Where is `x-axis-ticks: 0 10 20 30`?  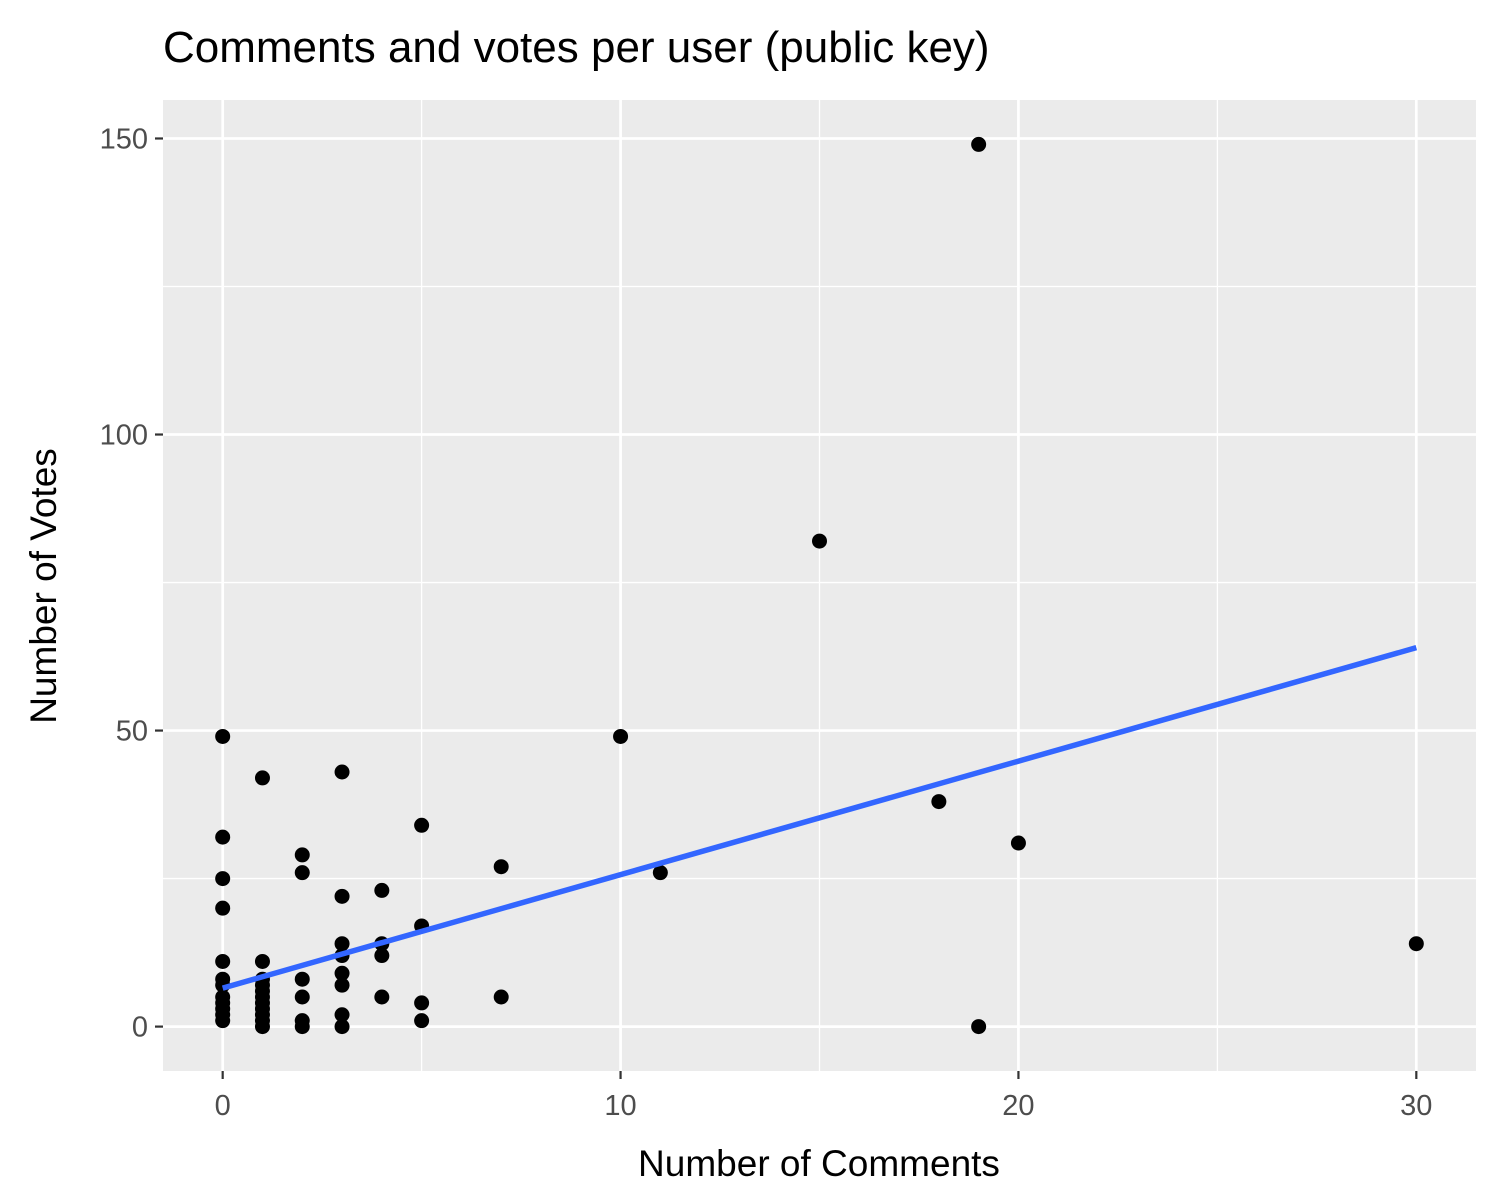 x-axis-ticks: 0 10 20 30 is located at coordinates (823, 1096).